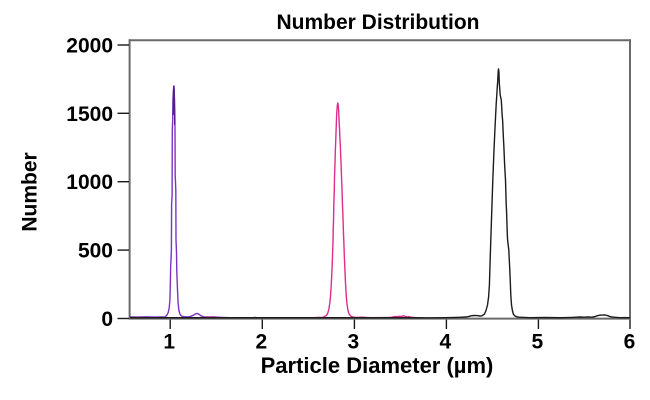 The height and width of the screenshot is (400, 650). What do you see at coordinates (89, 46) in the screenshot?
I see `svg-text: 2000` at bounding box center [89, 46].